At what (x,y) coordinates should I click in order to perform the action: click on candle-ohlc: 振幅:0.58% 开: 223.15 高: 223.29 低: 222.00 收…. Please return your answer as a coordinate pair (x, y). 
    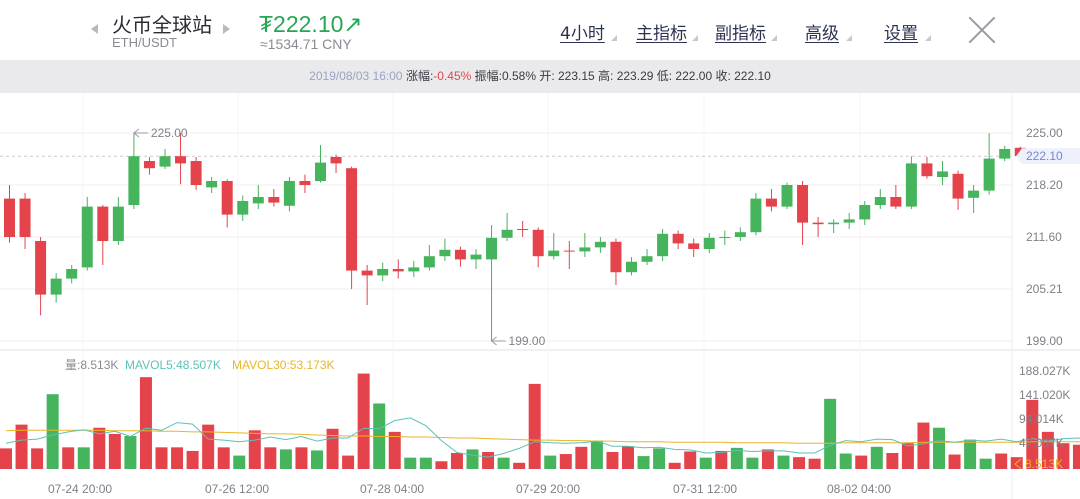
    Looking at the image, I should click on (621, 76).